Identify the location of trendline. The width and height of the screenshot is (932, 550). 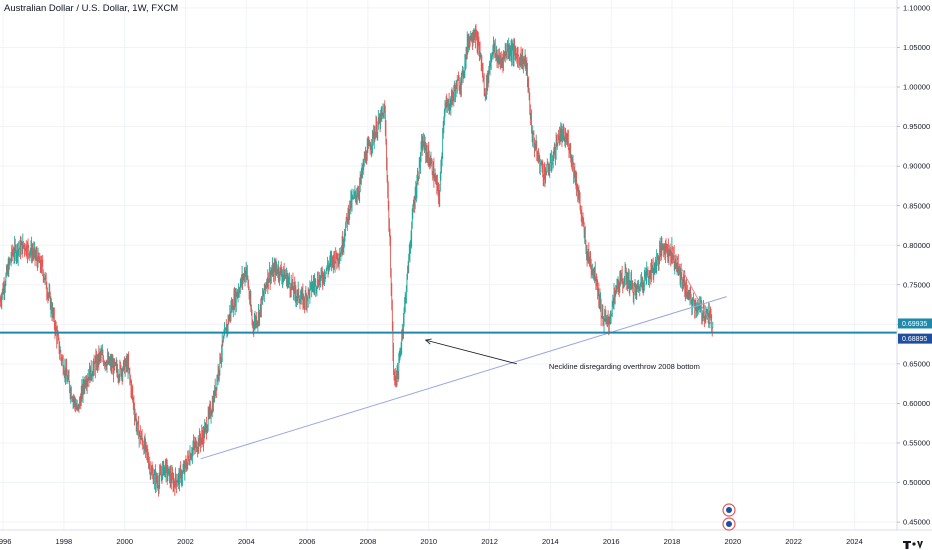
(690, 284).